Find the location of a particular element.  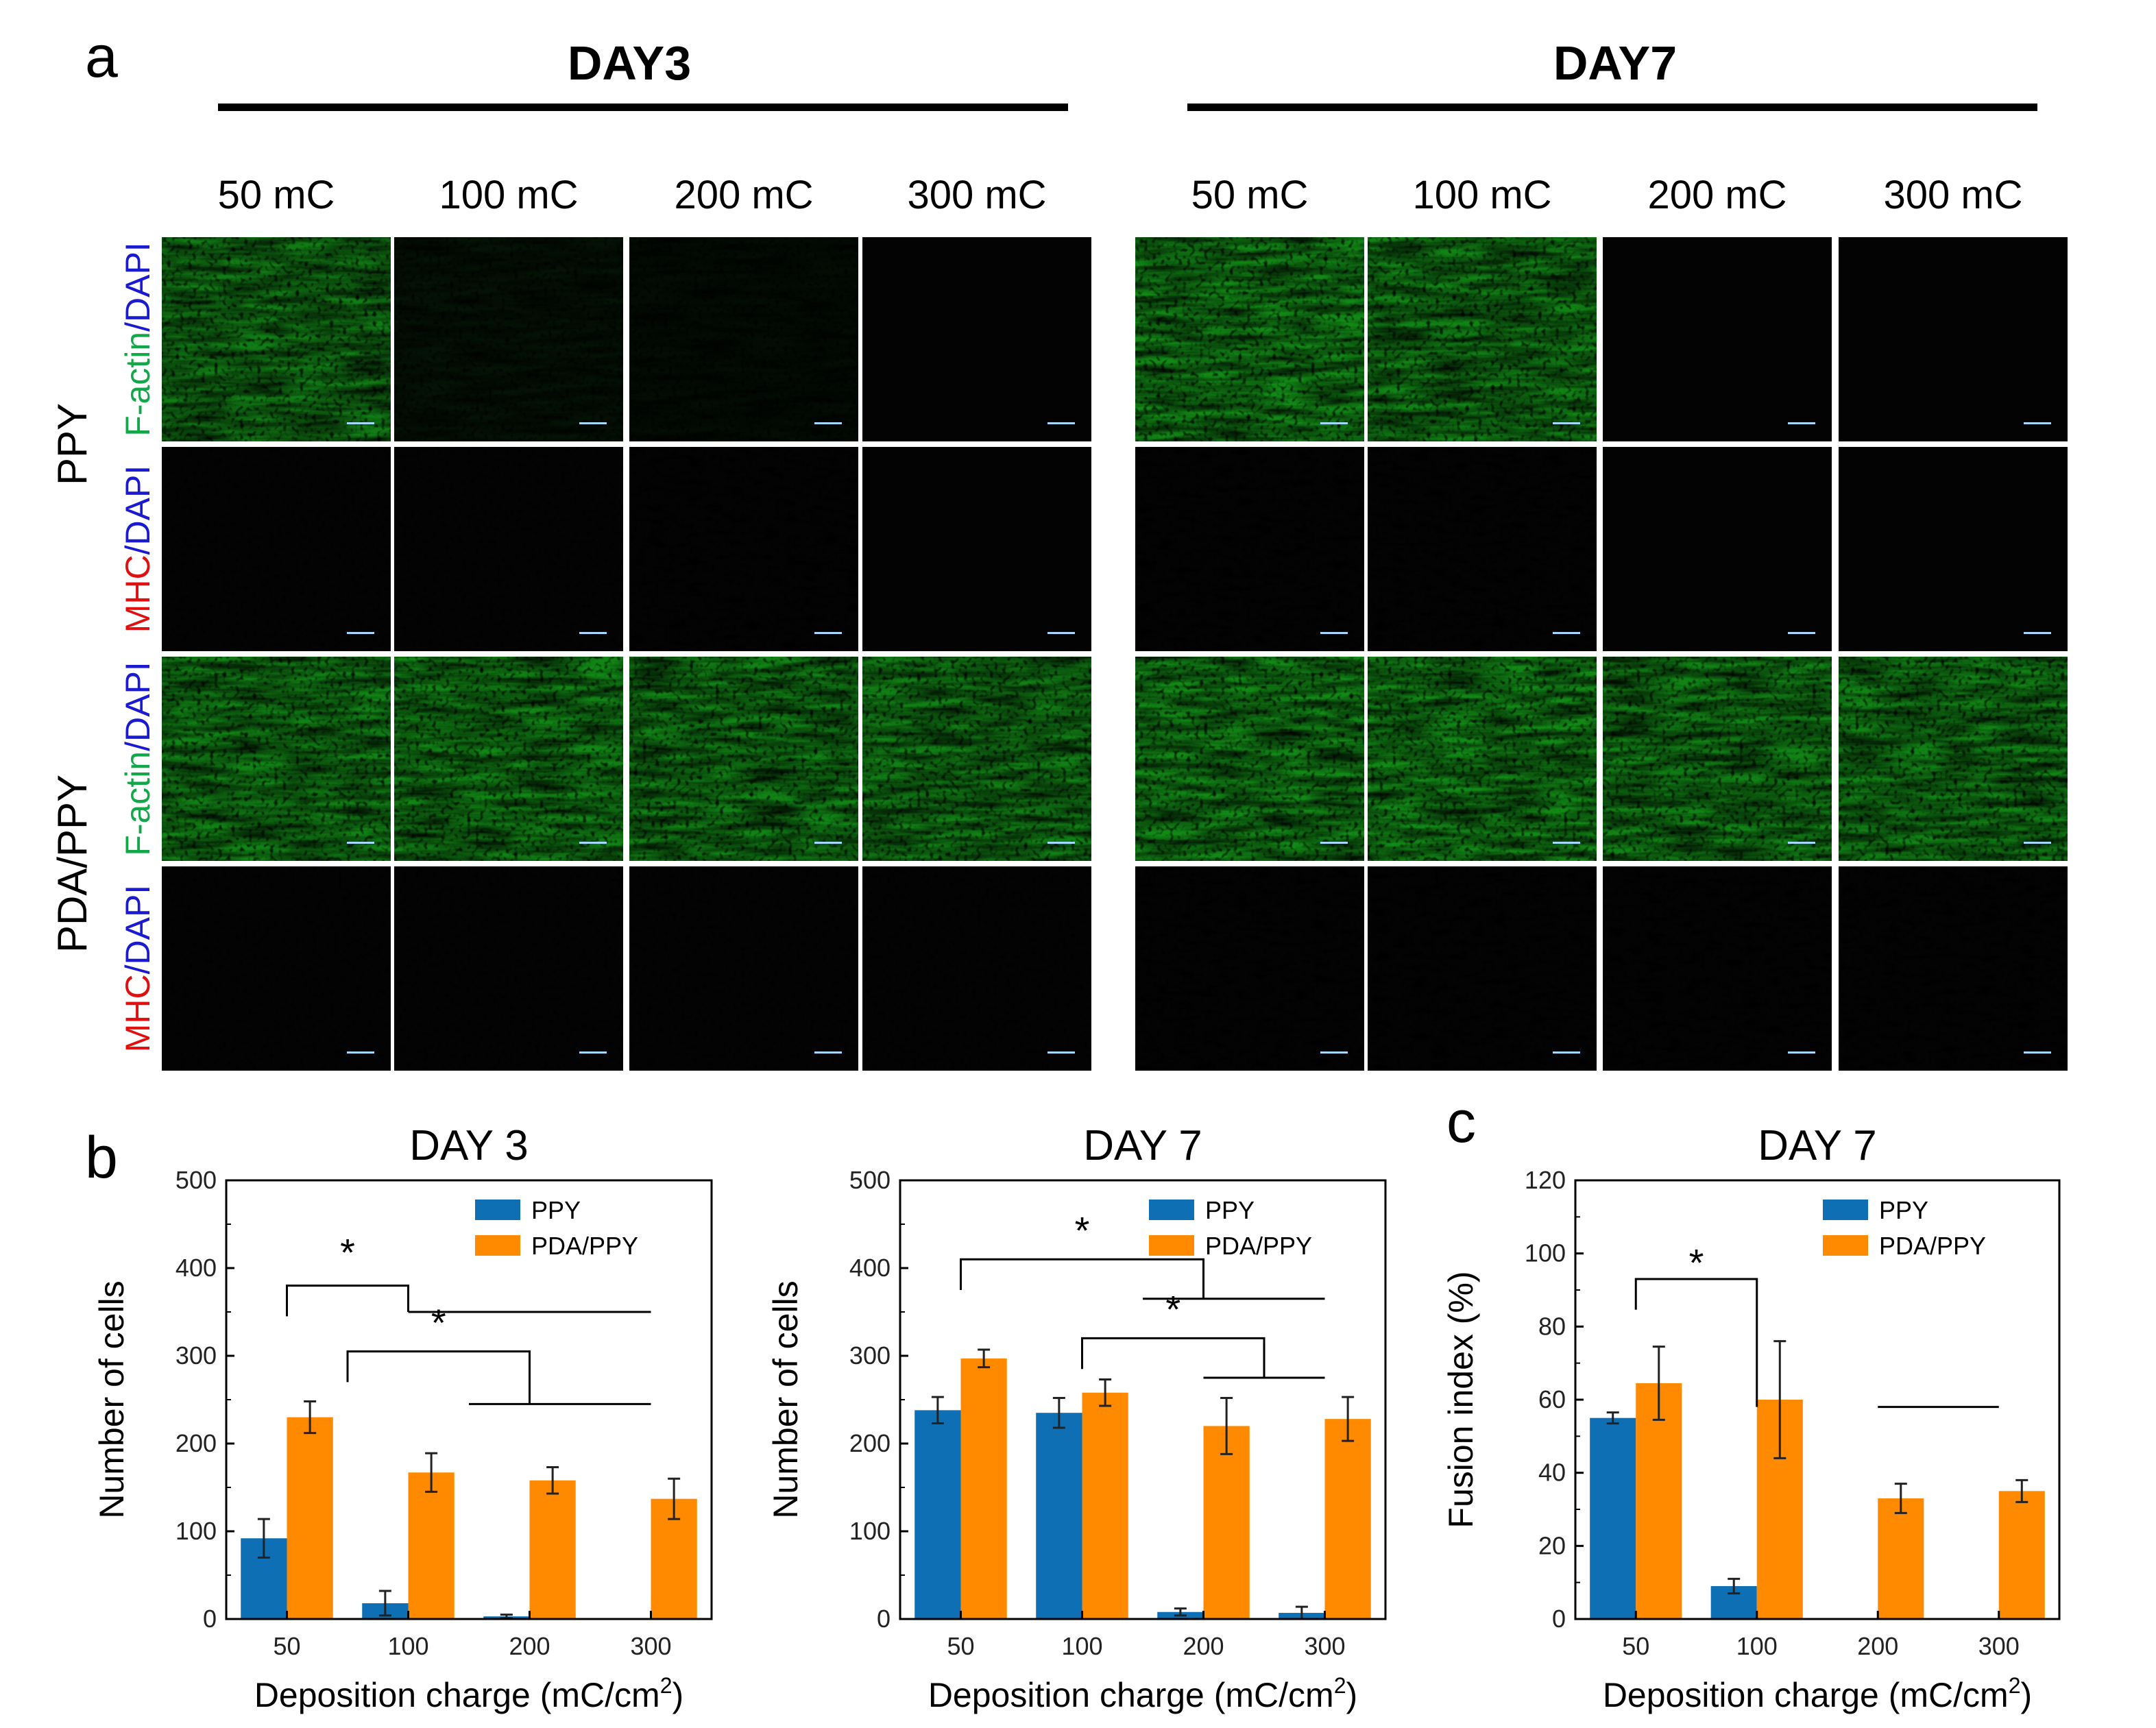

significance-star: * is located at coordinates (347, 1252).